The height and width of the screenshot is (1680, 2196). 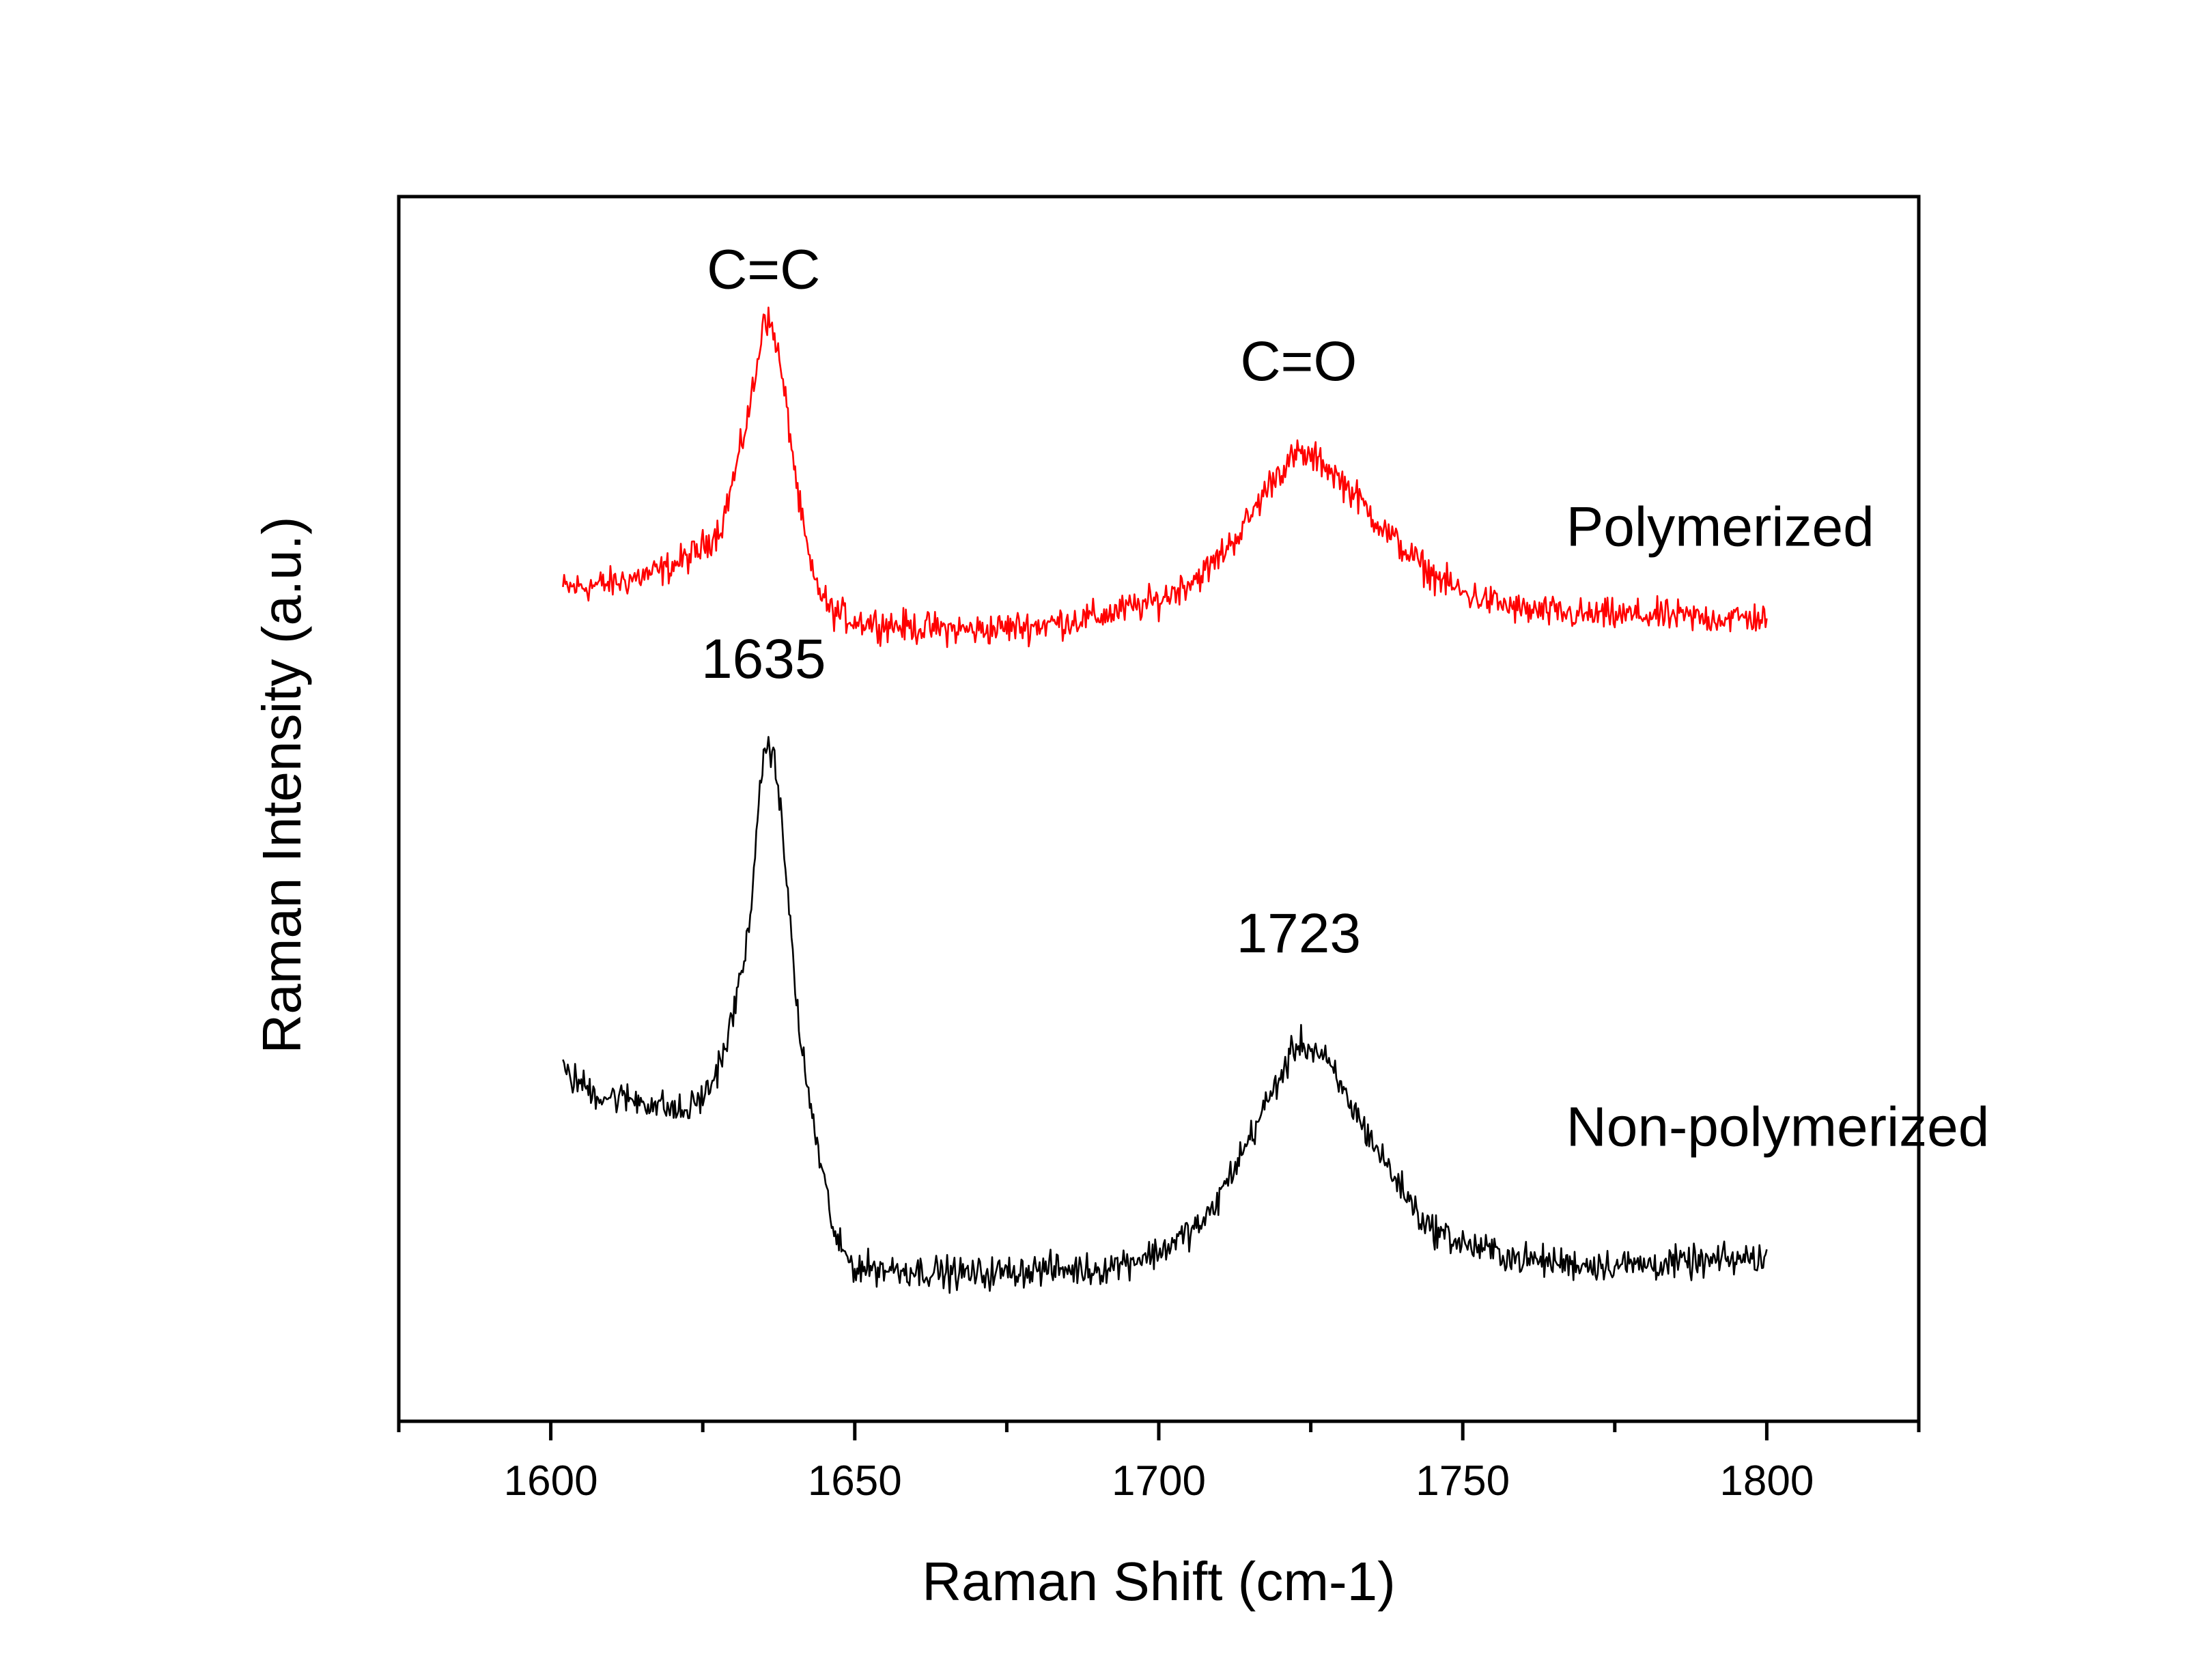 I want to click on peak-annotation: C=O, so click(x=1298, y=361).